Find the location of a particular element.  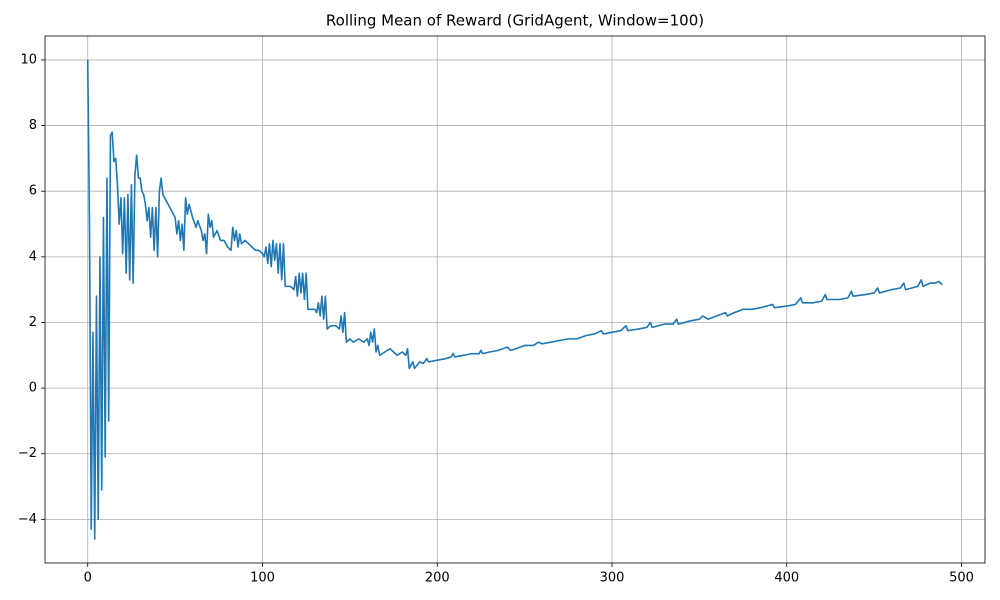

y-tick-label: 0 is located at coordinates (33, 388).